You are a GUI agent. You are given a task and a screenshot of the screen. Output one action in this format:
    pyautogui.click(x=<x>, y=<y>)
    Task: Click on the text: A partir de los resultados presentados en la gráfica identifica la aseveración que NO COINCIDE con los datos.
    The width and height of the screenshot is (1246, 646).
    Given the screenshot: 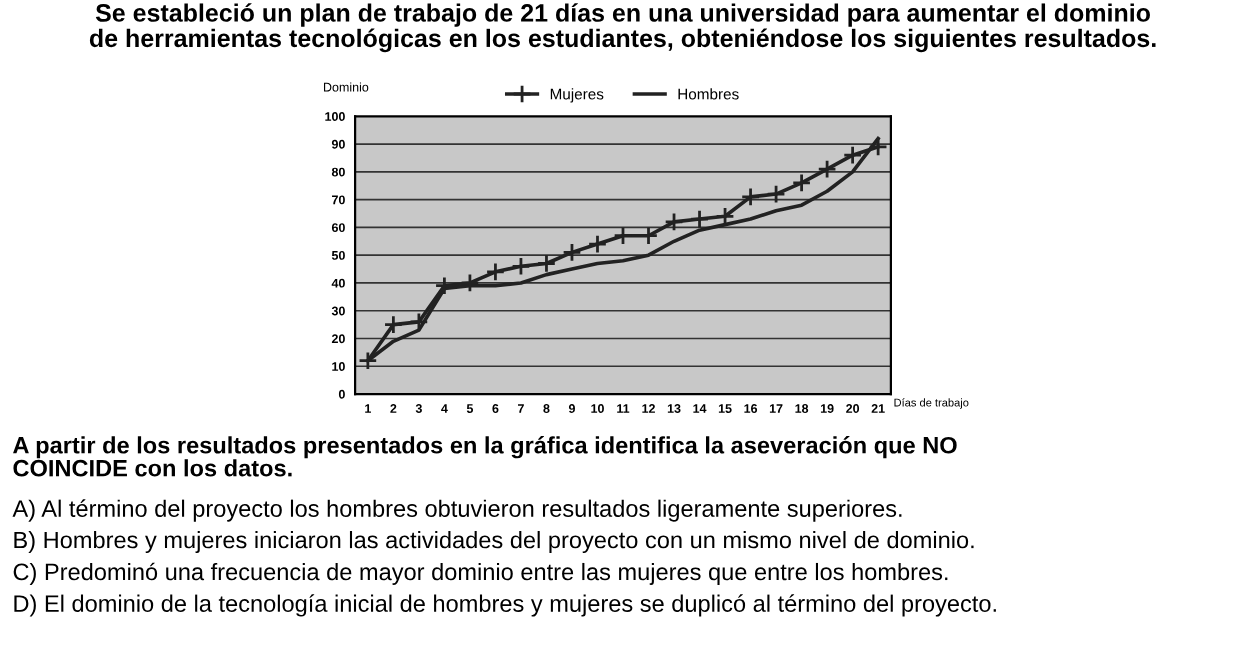 What is the action you would take?
    pyautogui.click(x=485, y=456)
    